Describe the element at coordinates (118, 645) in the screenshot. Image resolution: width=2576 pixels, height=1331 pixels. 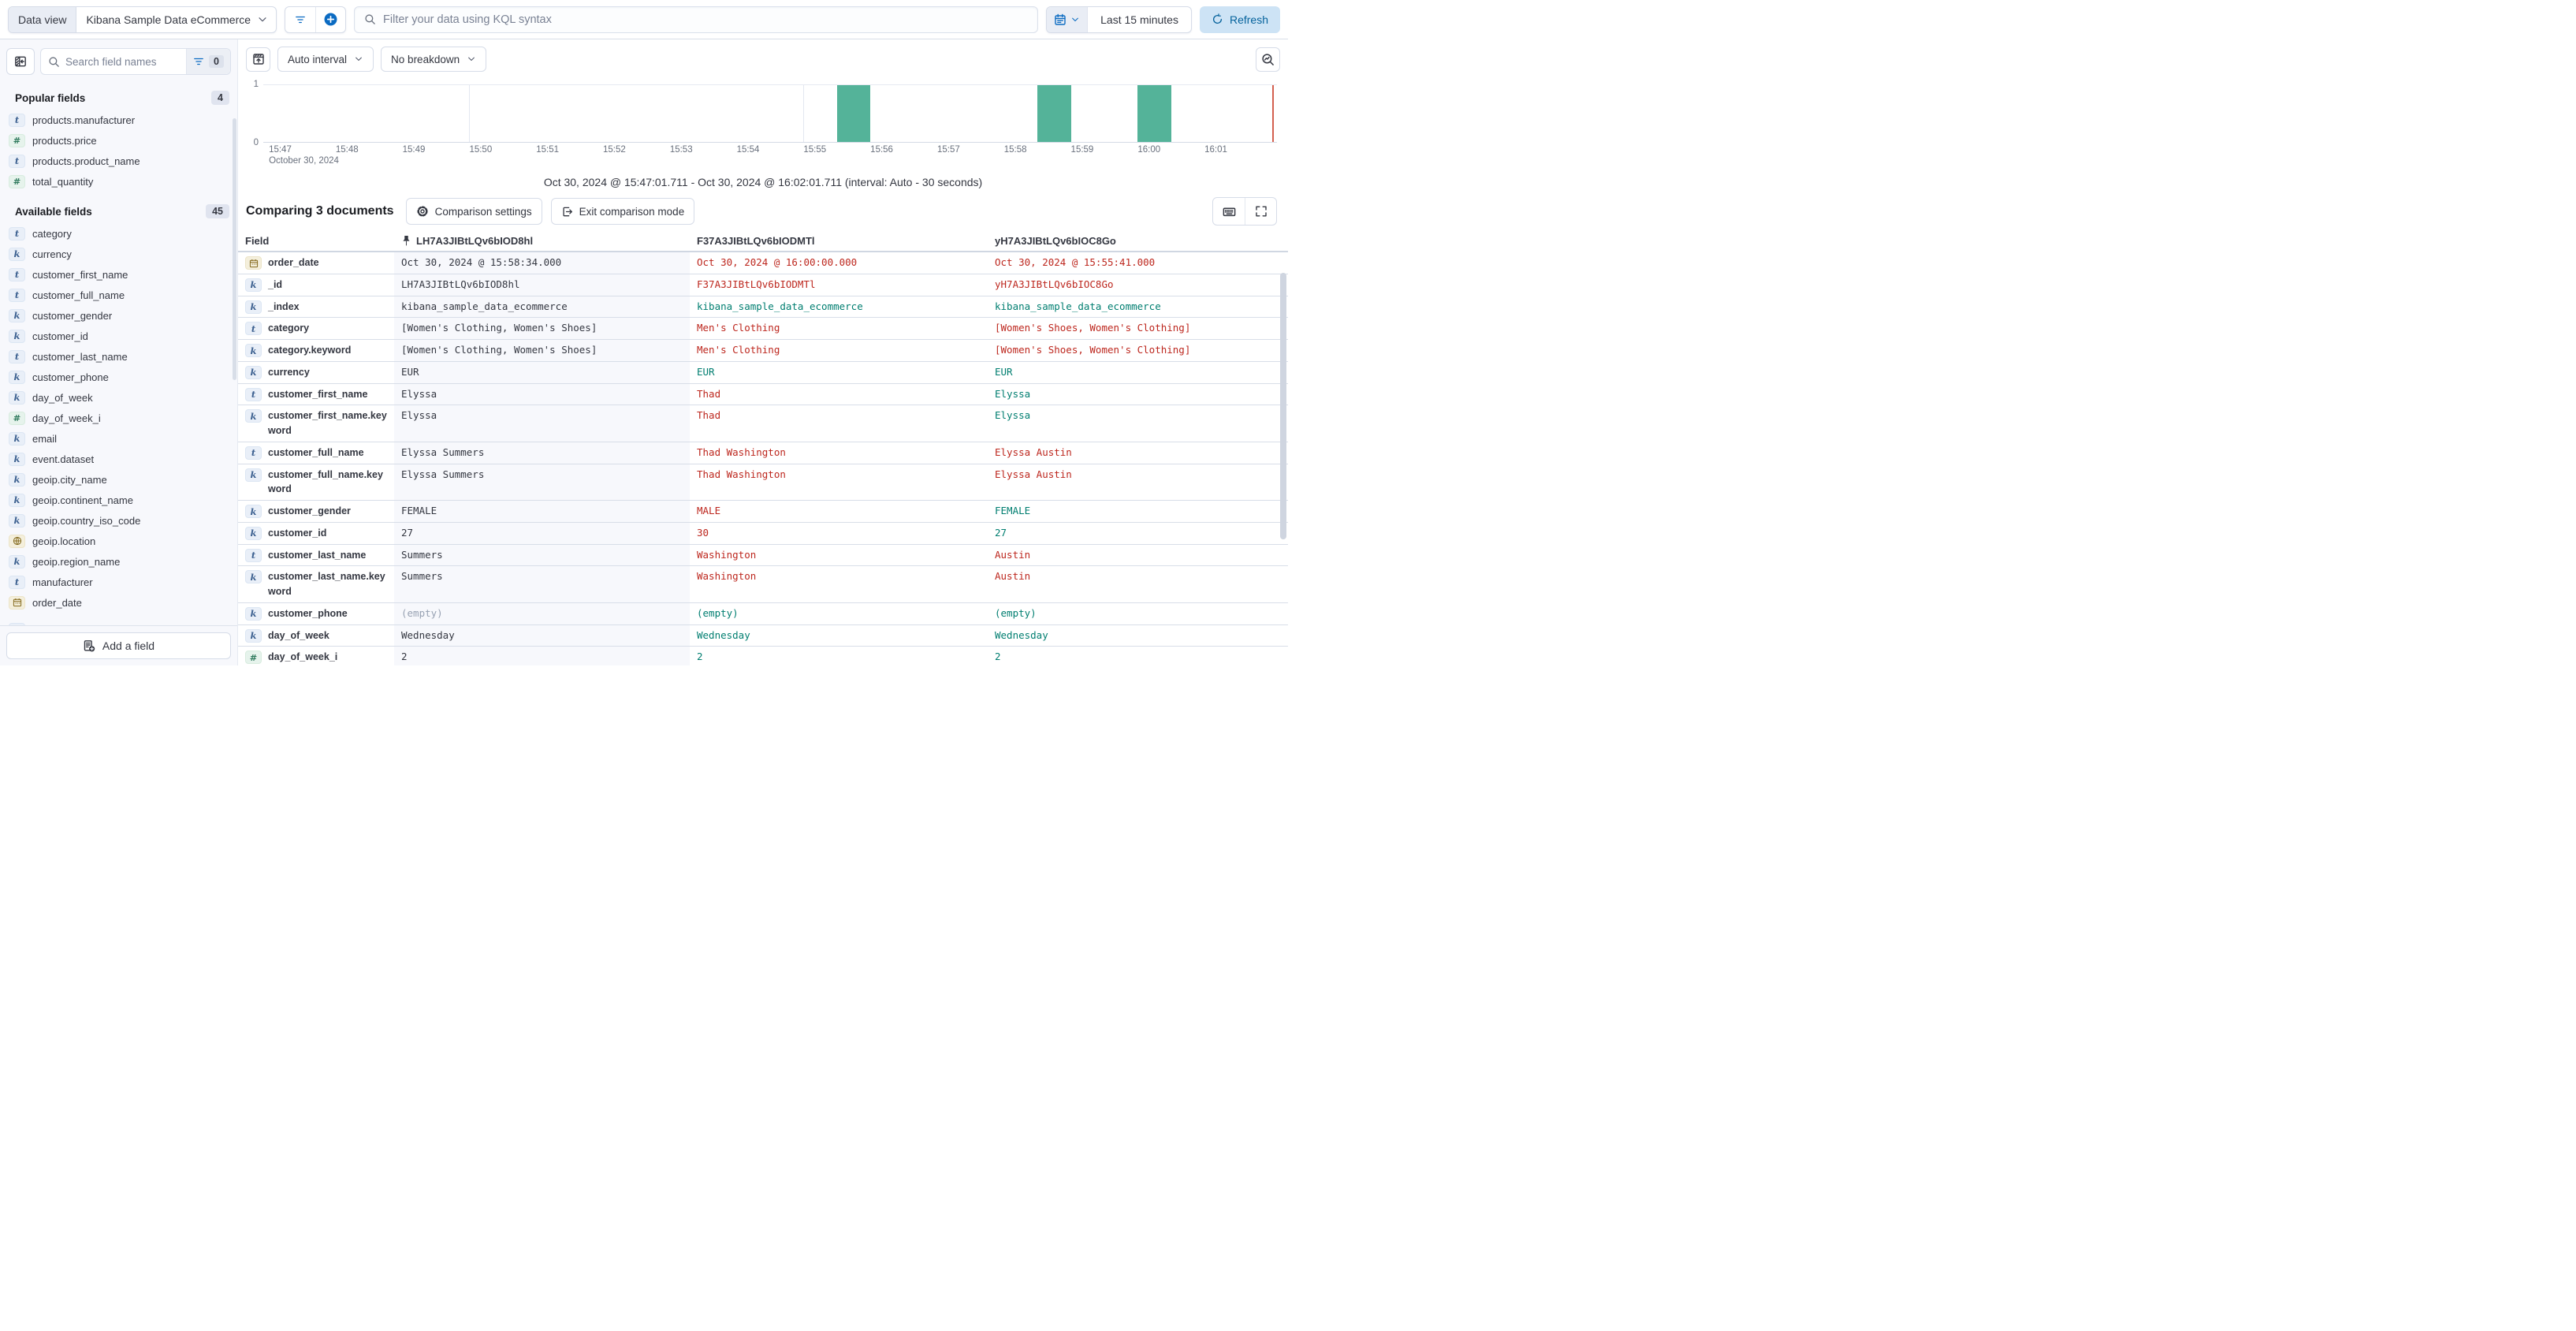
I see `add-field-button: Add a field` at that location.